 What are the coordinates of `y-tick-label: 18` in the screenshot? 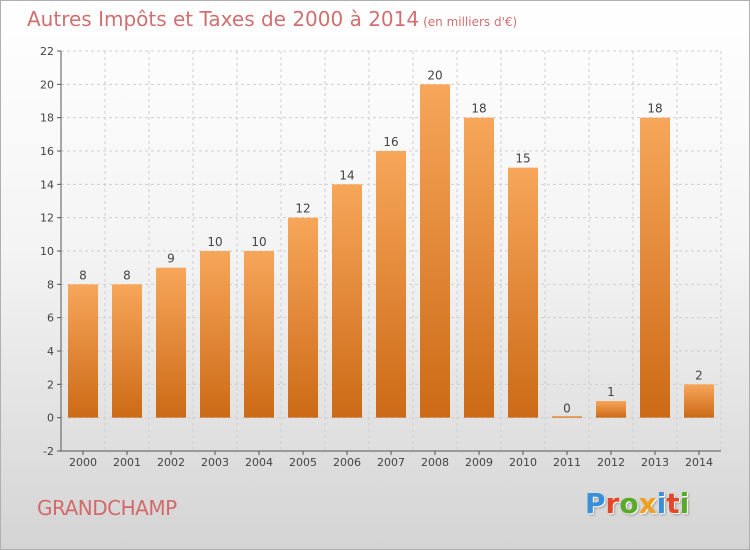 It's located at (47, 118).